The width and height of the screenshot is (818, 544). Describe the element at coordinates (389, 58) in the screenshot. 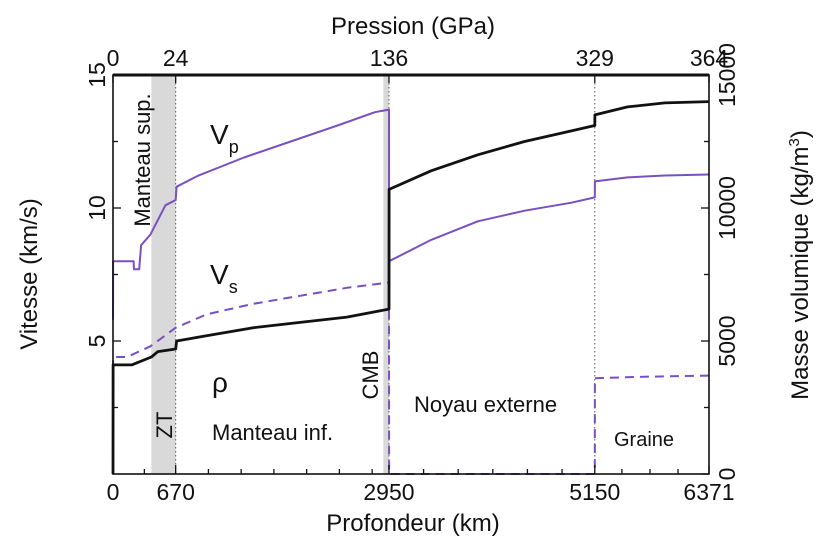

I see `top-tick-label-2: 136` at that location.